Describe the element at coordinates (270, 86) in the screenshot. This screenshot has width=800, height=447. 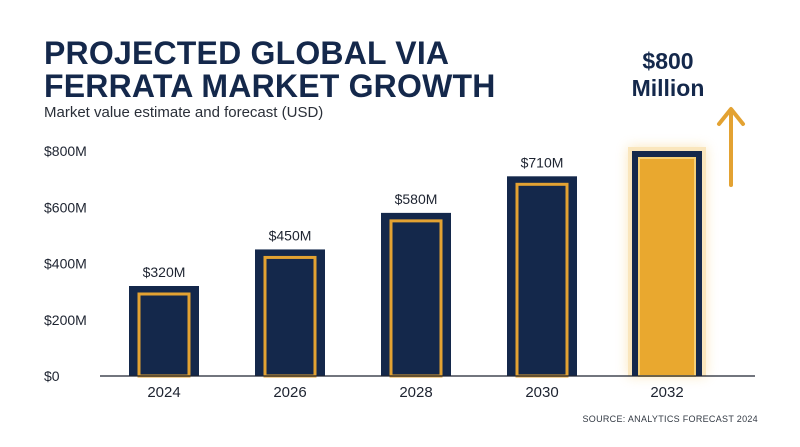
I see `chart-title-line-2: FERRATA MARKET GROWTH` at that location.